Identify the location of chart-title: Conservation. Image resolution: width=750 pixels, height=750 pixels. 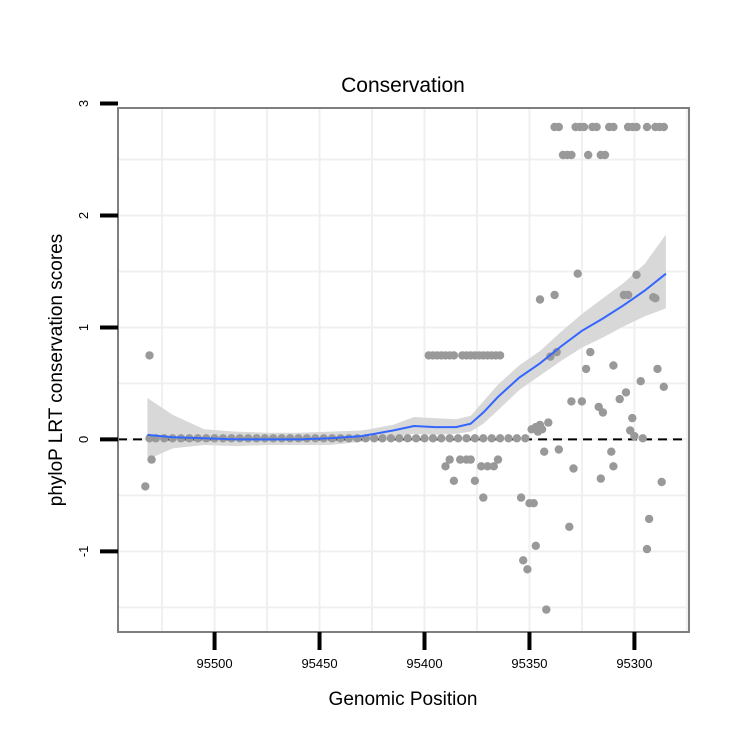
(403, 85).